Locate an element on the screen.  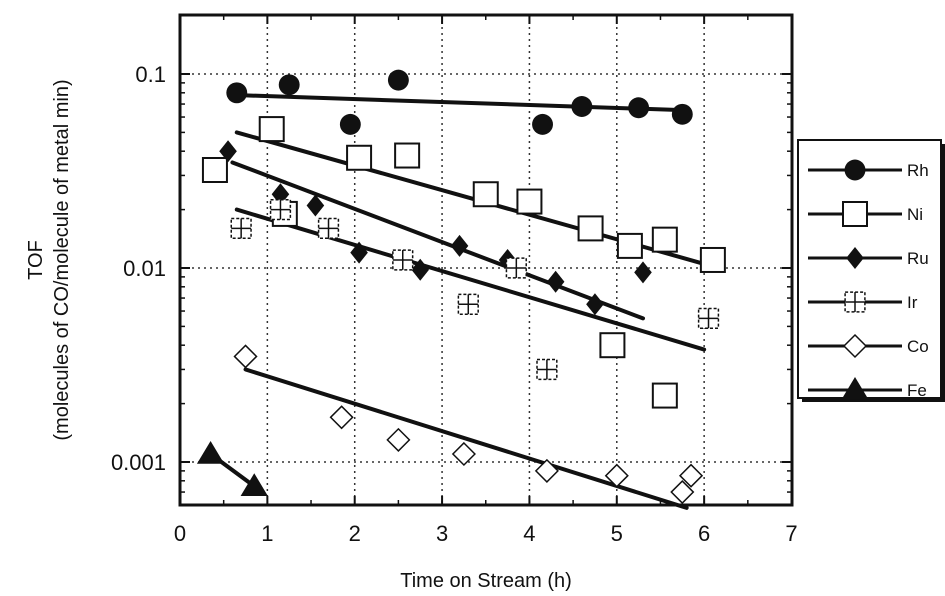
legend: Rh Ni Ru Ir Co Fe is located at coordinates (871, 270).